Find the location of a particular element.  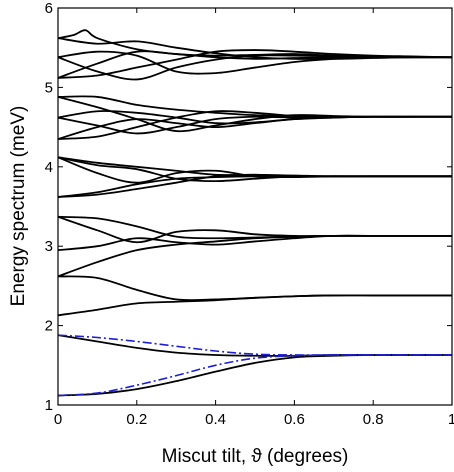

y-tick-label: 6 is located at coordinates (49, 8).